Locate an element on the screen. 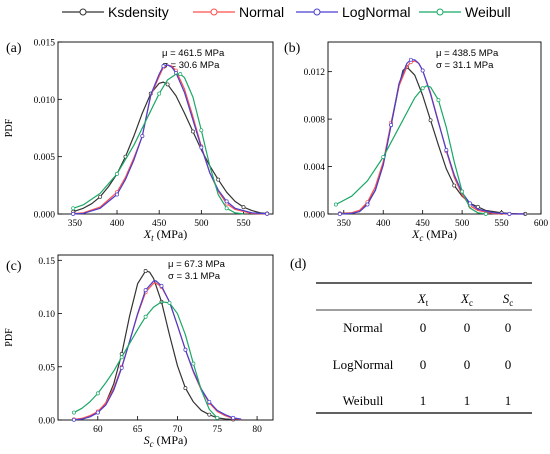 The image size is (550, 454). legend: Ksdensity Normal LogNormal Weibull is located at coordinates (286, 12).